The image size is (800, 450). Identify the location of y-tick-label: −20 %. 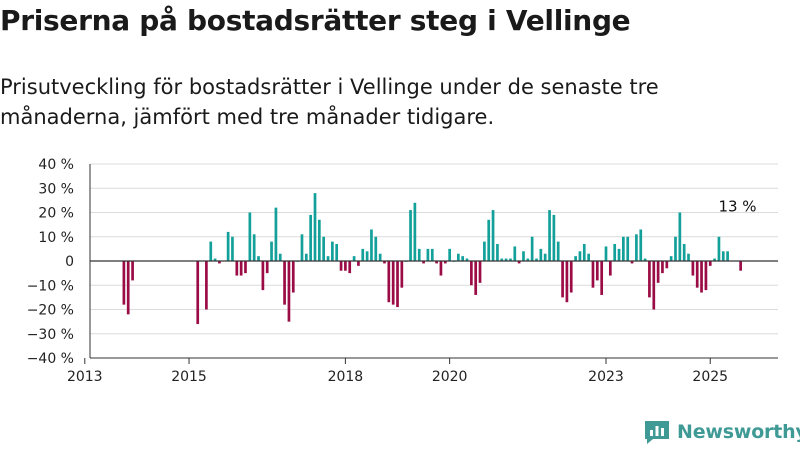
(50, 311).